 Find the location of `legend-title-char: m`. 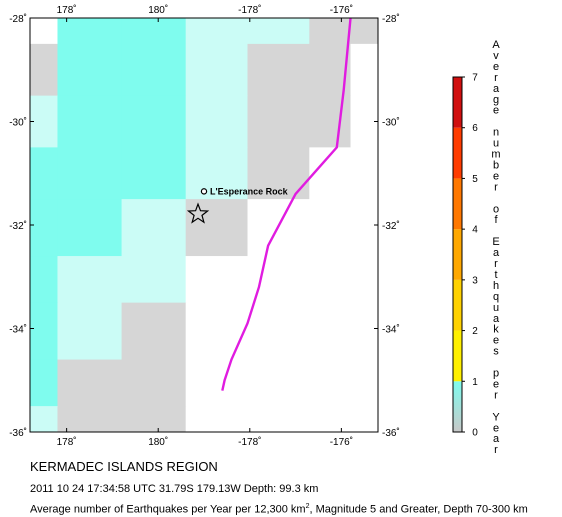

legend-title-char: m is located at coordinates (495, 155).